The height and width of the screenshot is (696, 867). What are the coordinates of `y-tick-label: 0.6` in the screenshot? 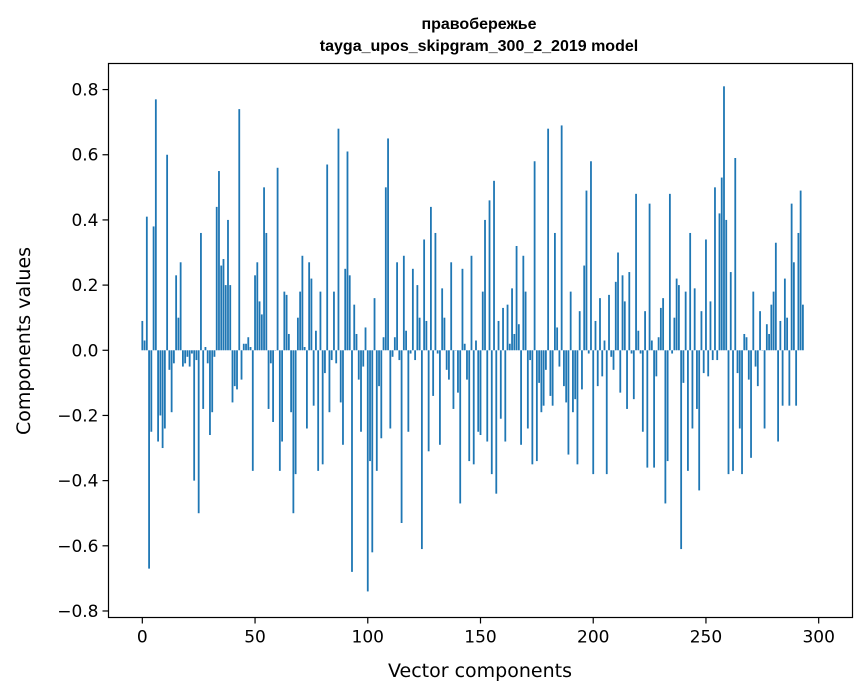 It's located at (84, 156).